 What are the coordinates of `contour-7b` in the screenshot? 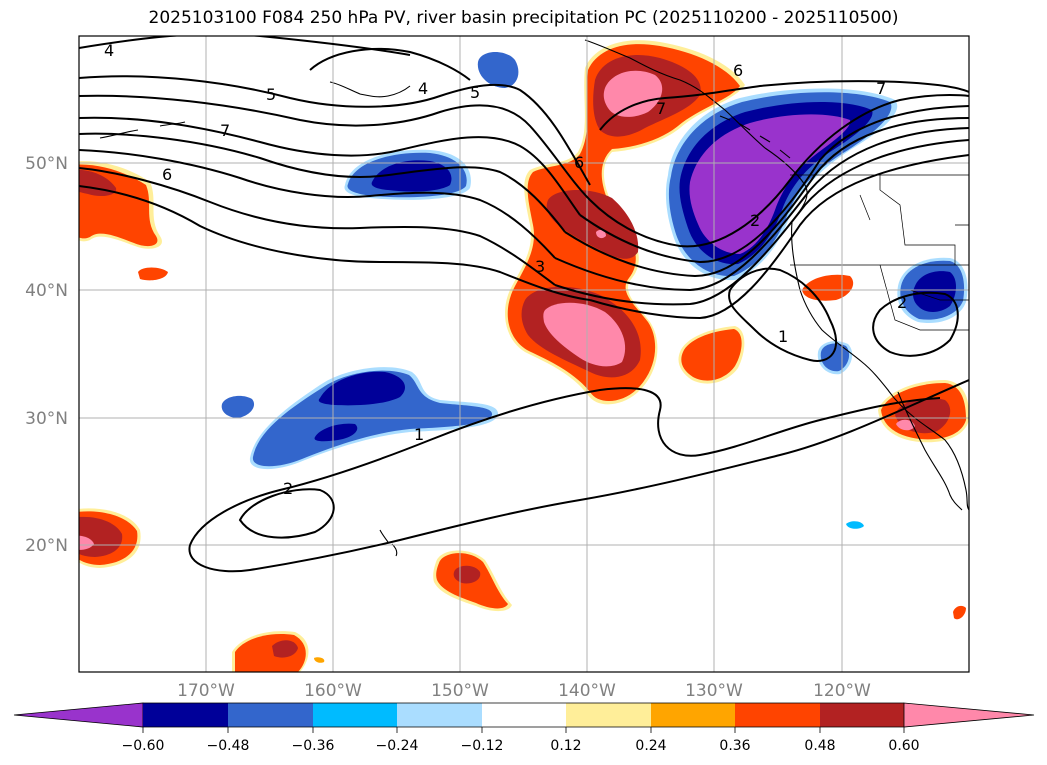 It's located at (784, 105).